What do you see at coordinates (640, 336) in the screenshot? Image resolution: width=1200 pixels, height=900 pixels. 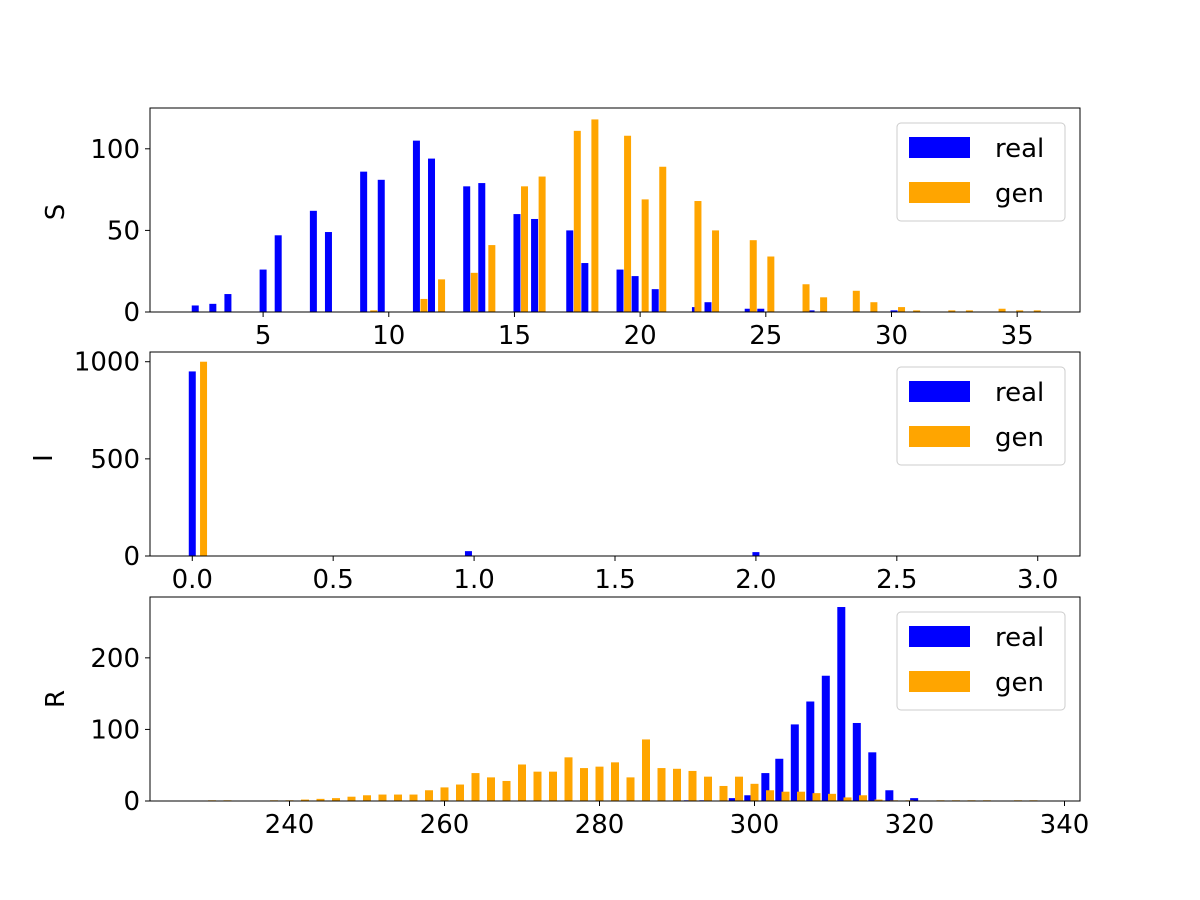 I see `x-tick-label: 20` at bounding box center [640, 336].